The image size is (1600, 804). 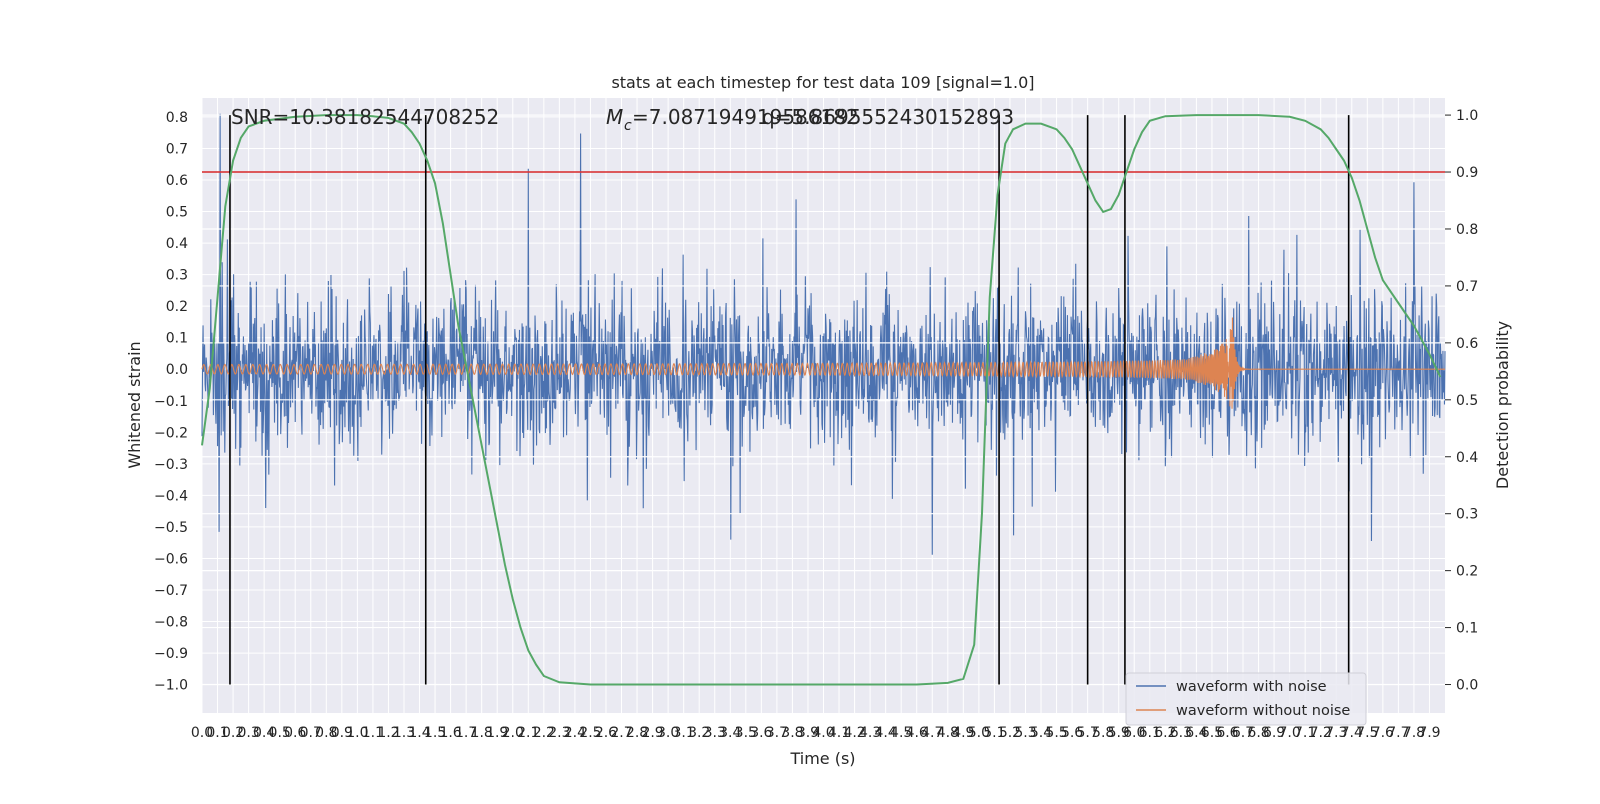 I want to click on x-tick-label-7: 0.7, so click(x=311, y=733).